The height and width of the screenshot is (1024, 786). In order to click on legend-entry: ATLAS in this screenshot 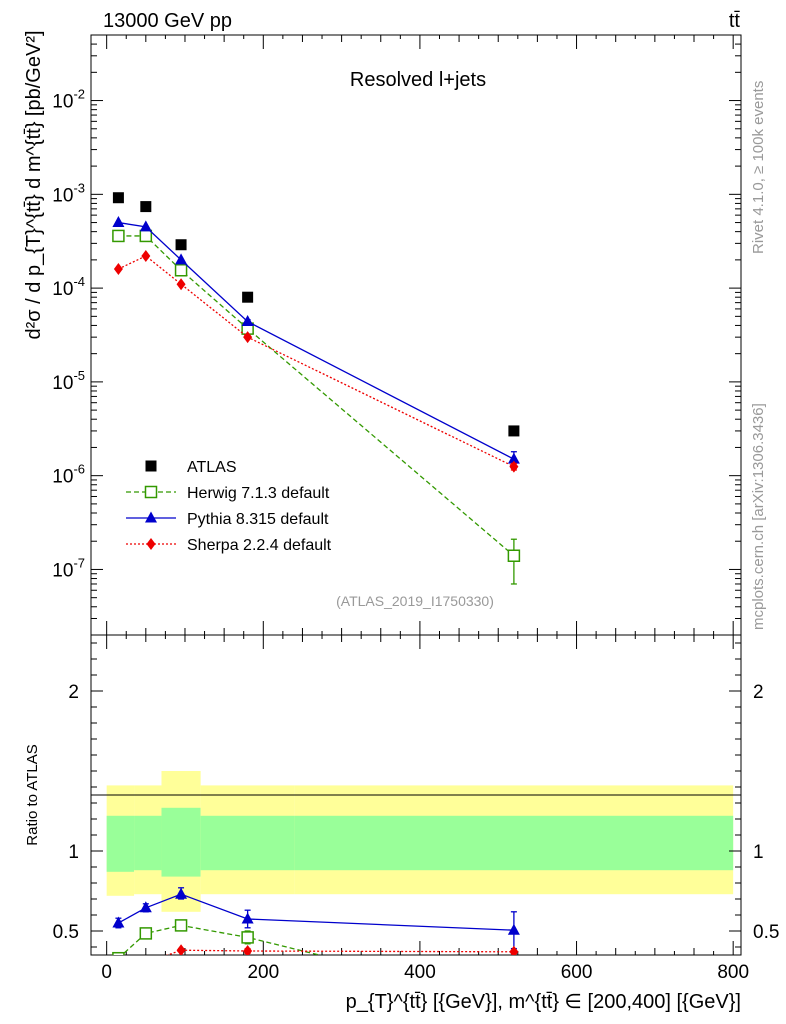, I will do `click(191, 467)`.